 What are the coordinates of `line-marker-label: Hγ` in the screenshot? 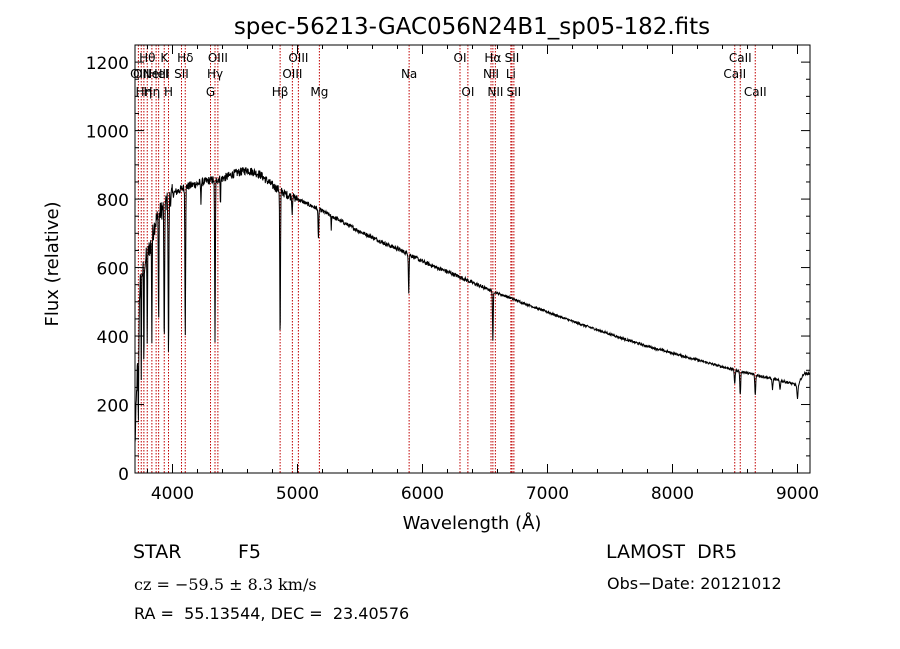 It's located at (215, 74).